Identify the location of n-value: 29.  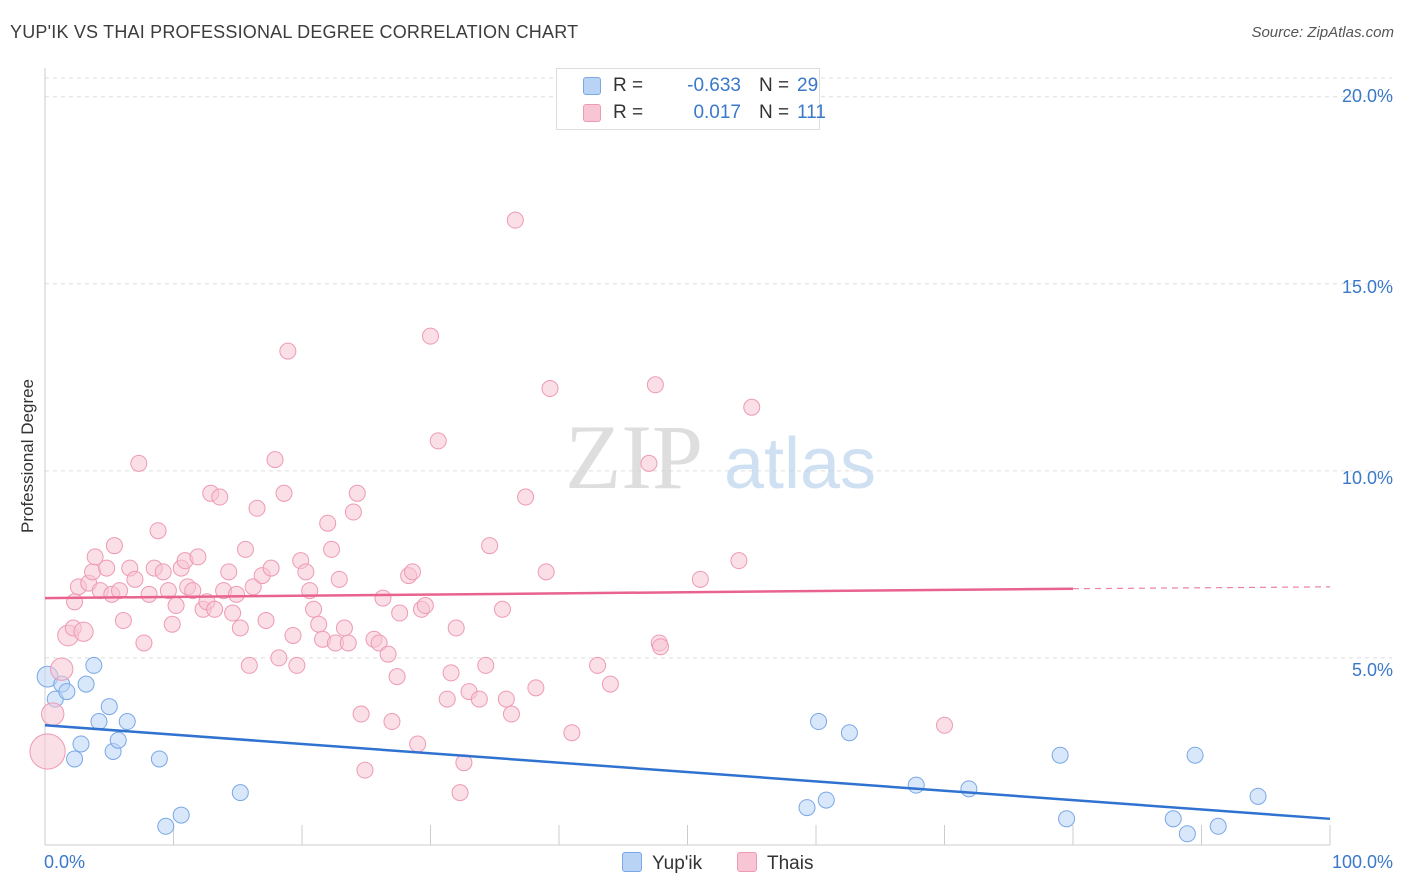
(808, 85).